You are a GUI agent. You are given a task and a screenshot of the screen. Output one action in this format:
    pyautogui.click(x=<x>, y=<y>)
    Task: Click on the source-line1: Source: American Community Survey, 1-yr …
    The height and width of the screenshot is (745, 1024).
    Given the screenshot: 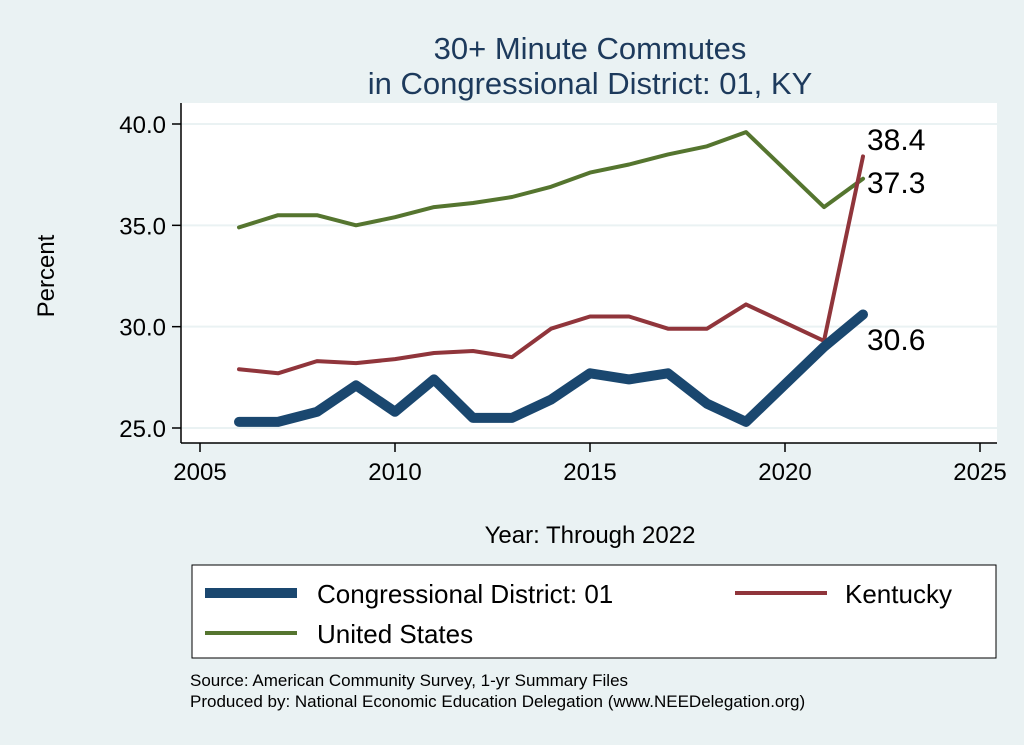 What is the action you would take?
    pyautogui.click(x=409, y=680)
    